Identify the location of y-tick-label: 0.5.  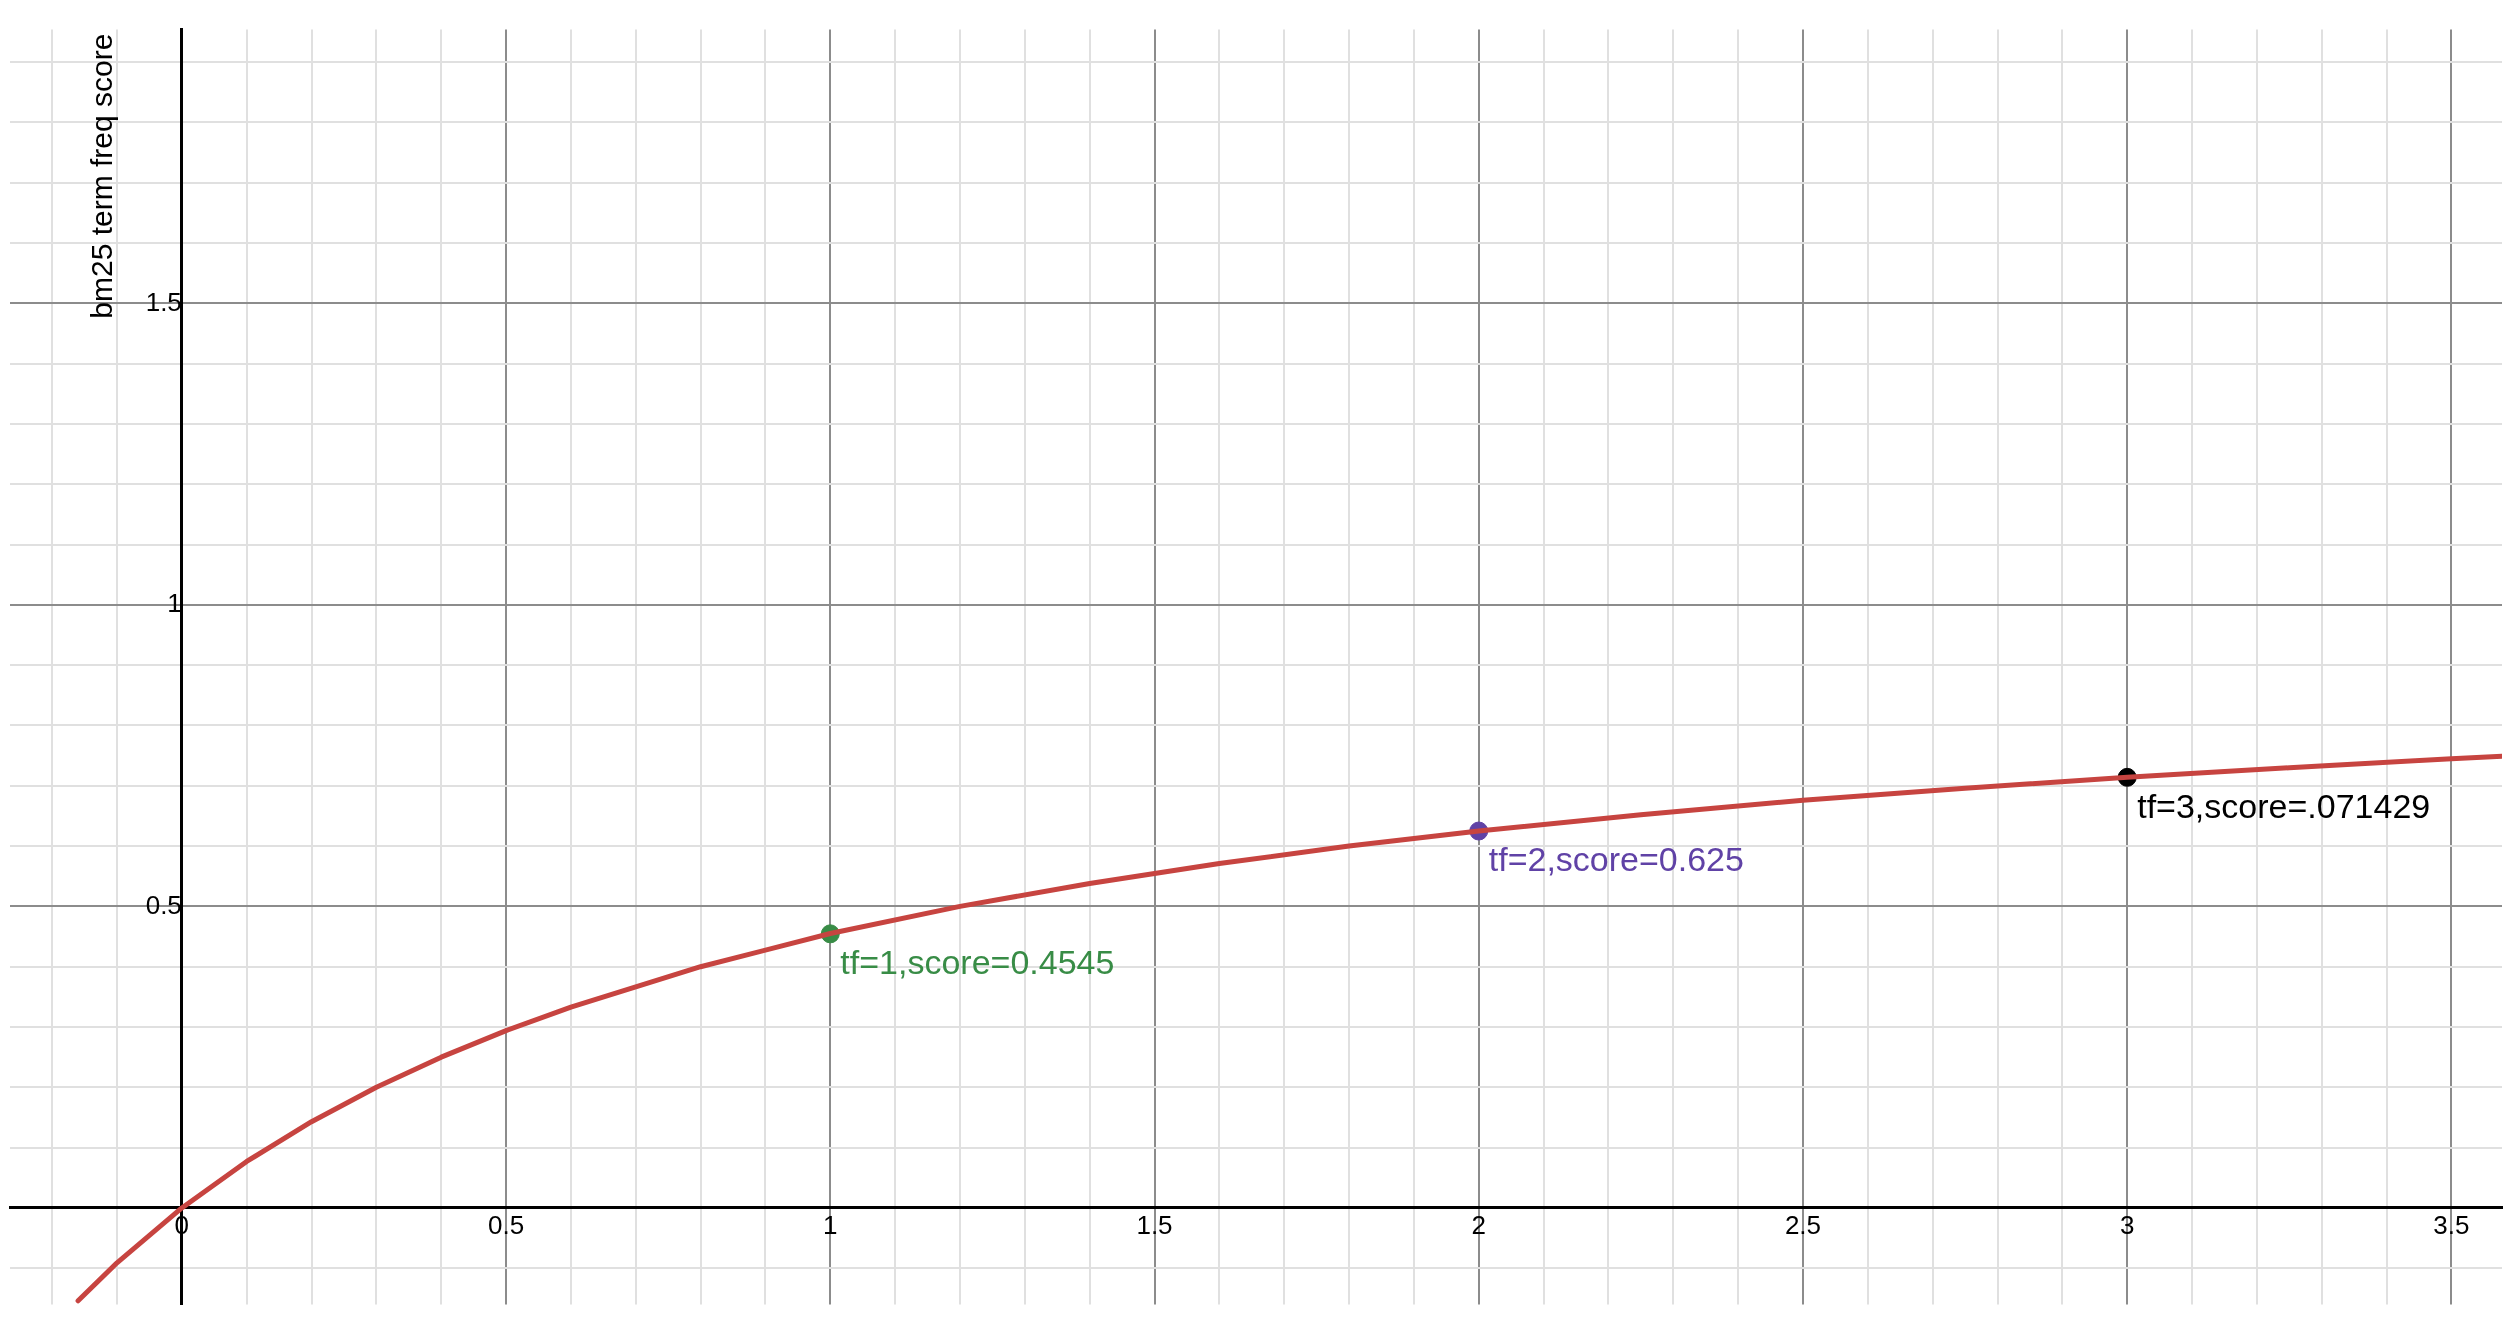
(163, 904).